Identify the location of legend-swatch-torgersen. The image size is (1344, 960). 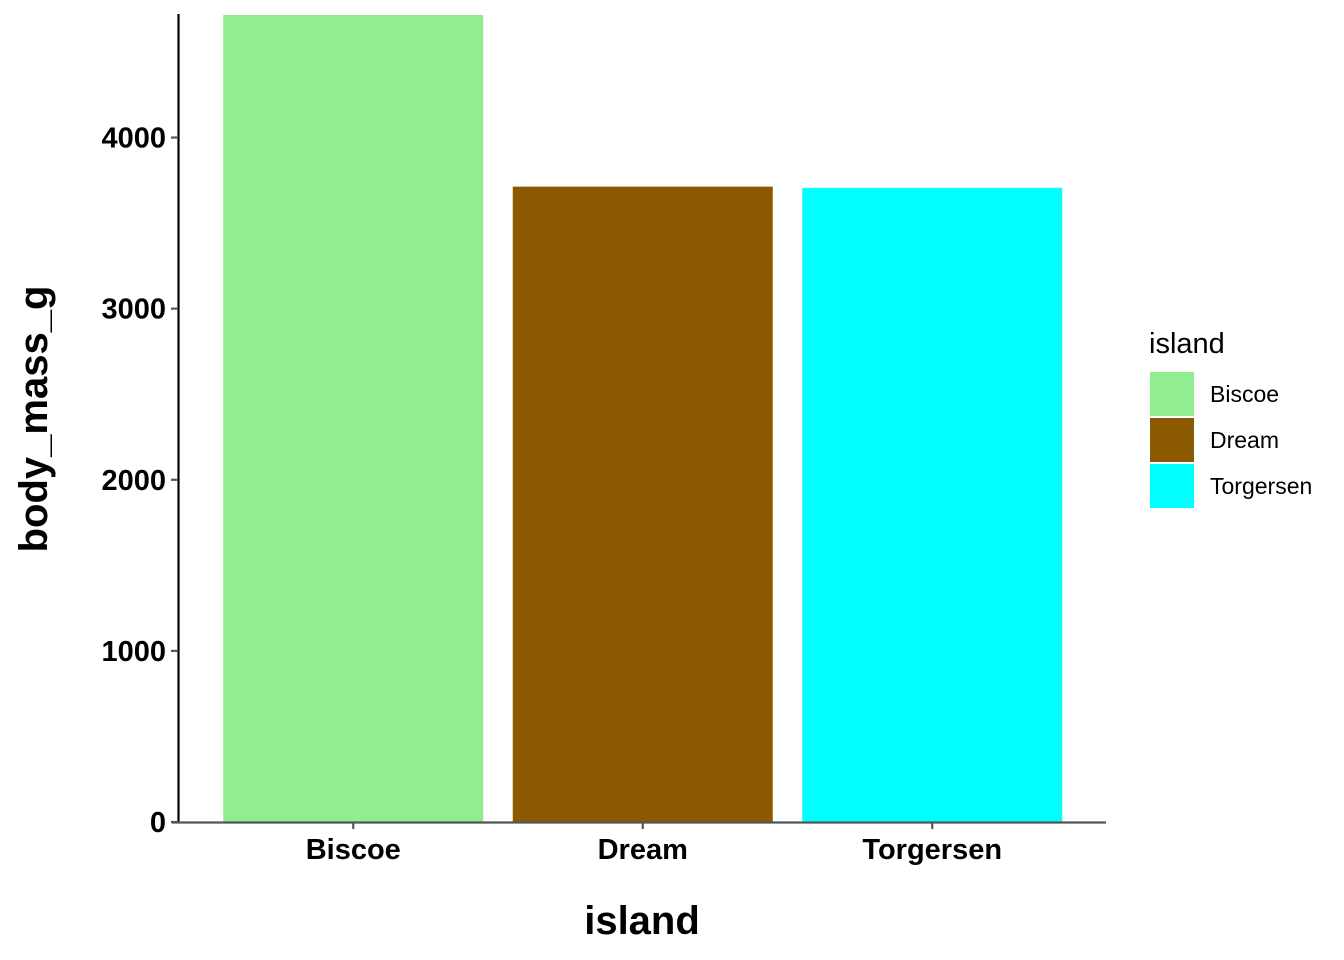
(1172, 486).